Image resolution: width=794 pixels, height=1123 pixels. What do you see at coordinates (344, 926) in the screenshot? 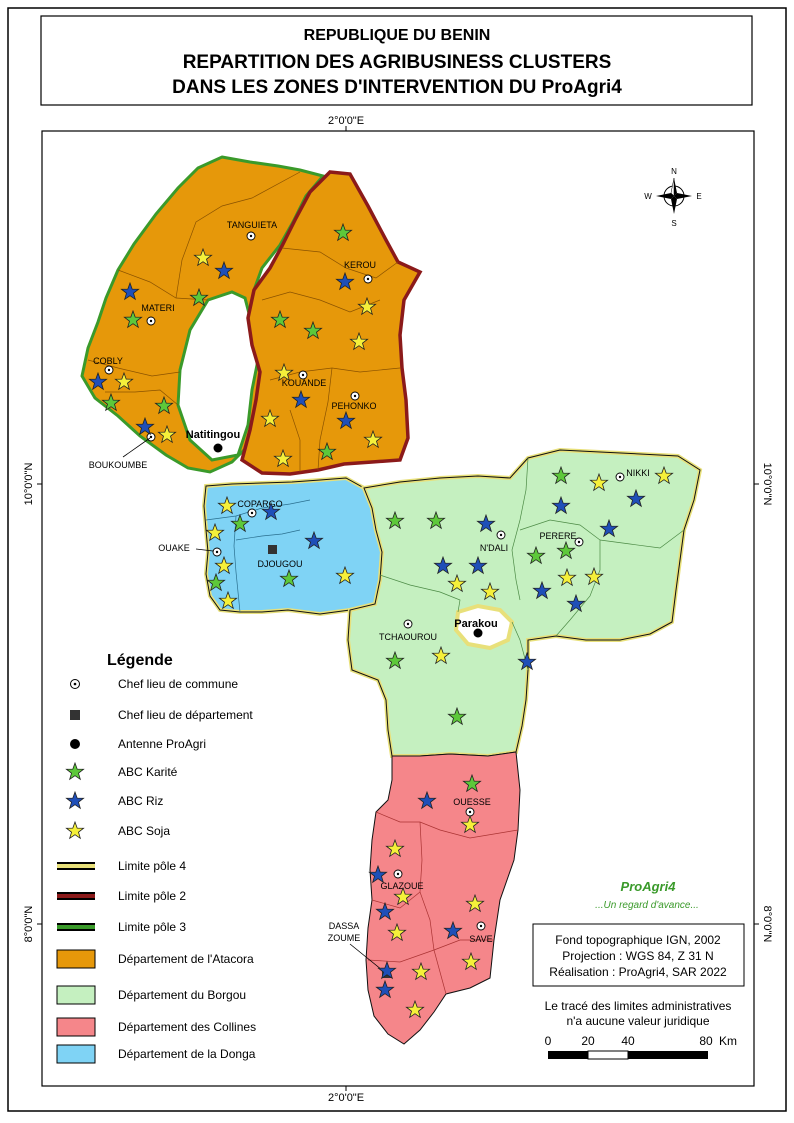
I see `label-dassa: DASSA` at bounding box center [344, 926].